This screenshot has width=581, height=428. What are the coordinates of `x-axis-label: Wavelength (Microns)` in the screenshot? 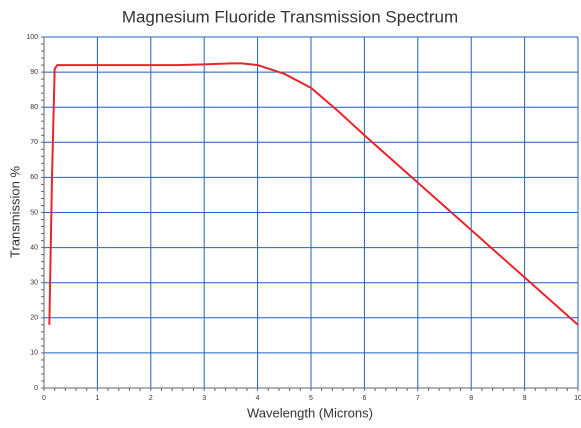 It's located at (310, 412).